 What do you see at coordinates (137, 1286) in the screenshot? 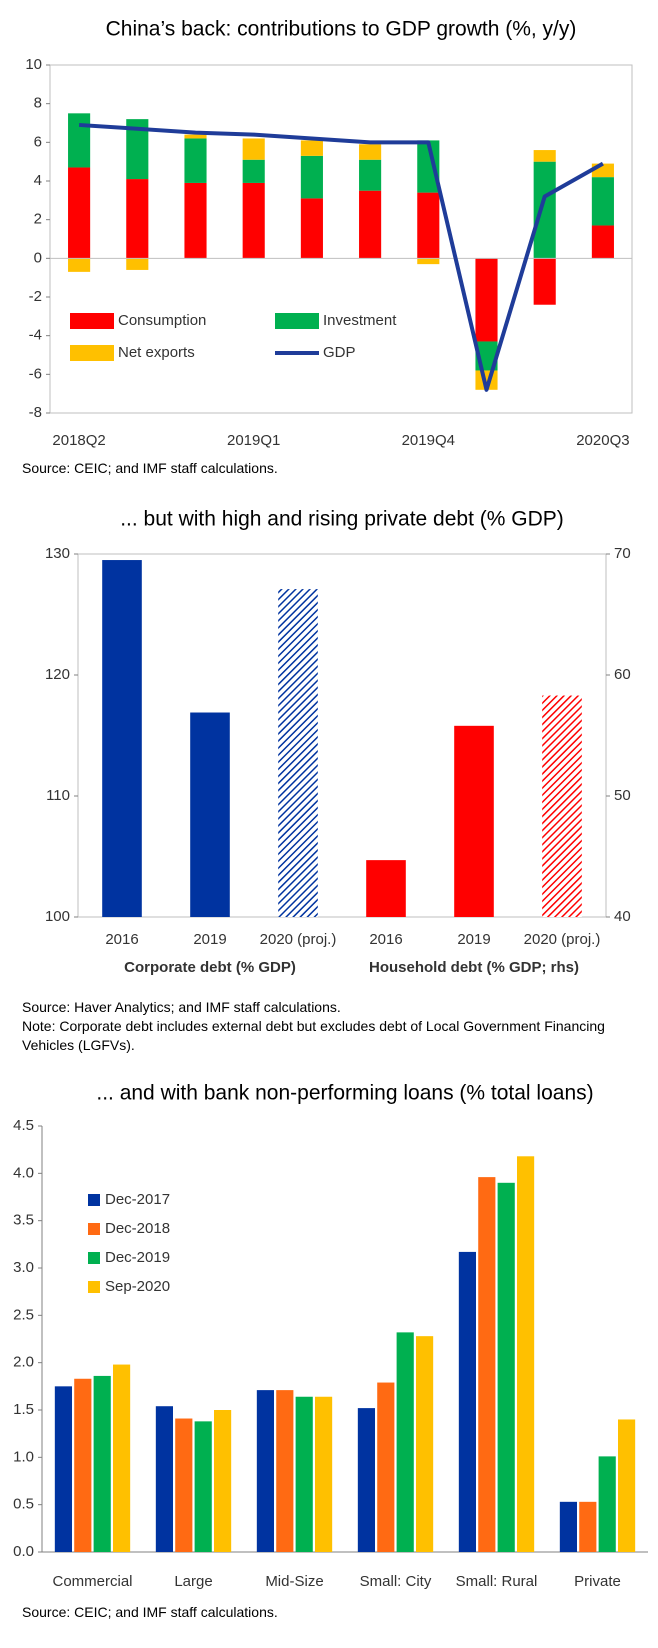
I see `legend-label: Sep-2020` at bounding box center [137, 1286].